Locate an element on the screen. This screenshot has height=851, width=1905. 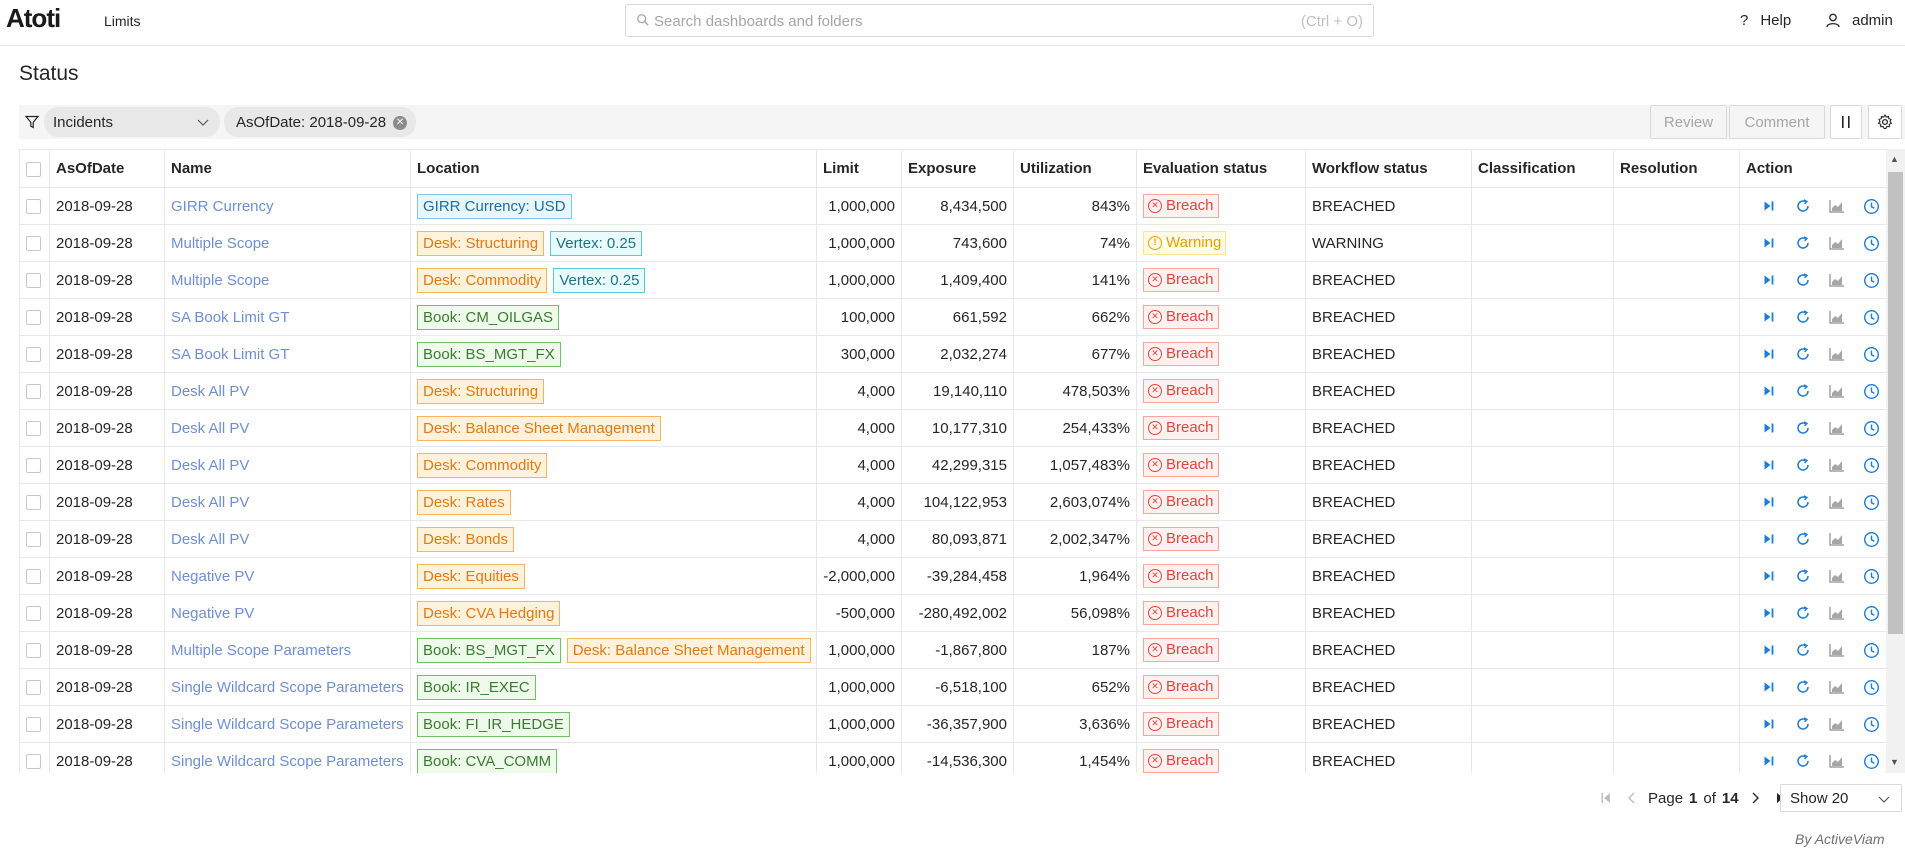
column-header: Resolution is located at coordinates (1676, 168).